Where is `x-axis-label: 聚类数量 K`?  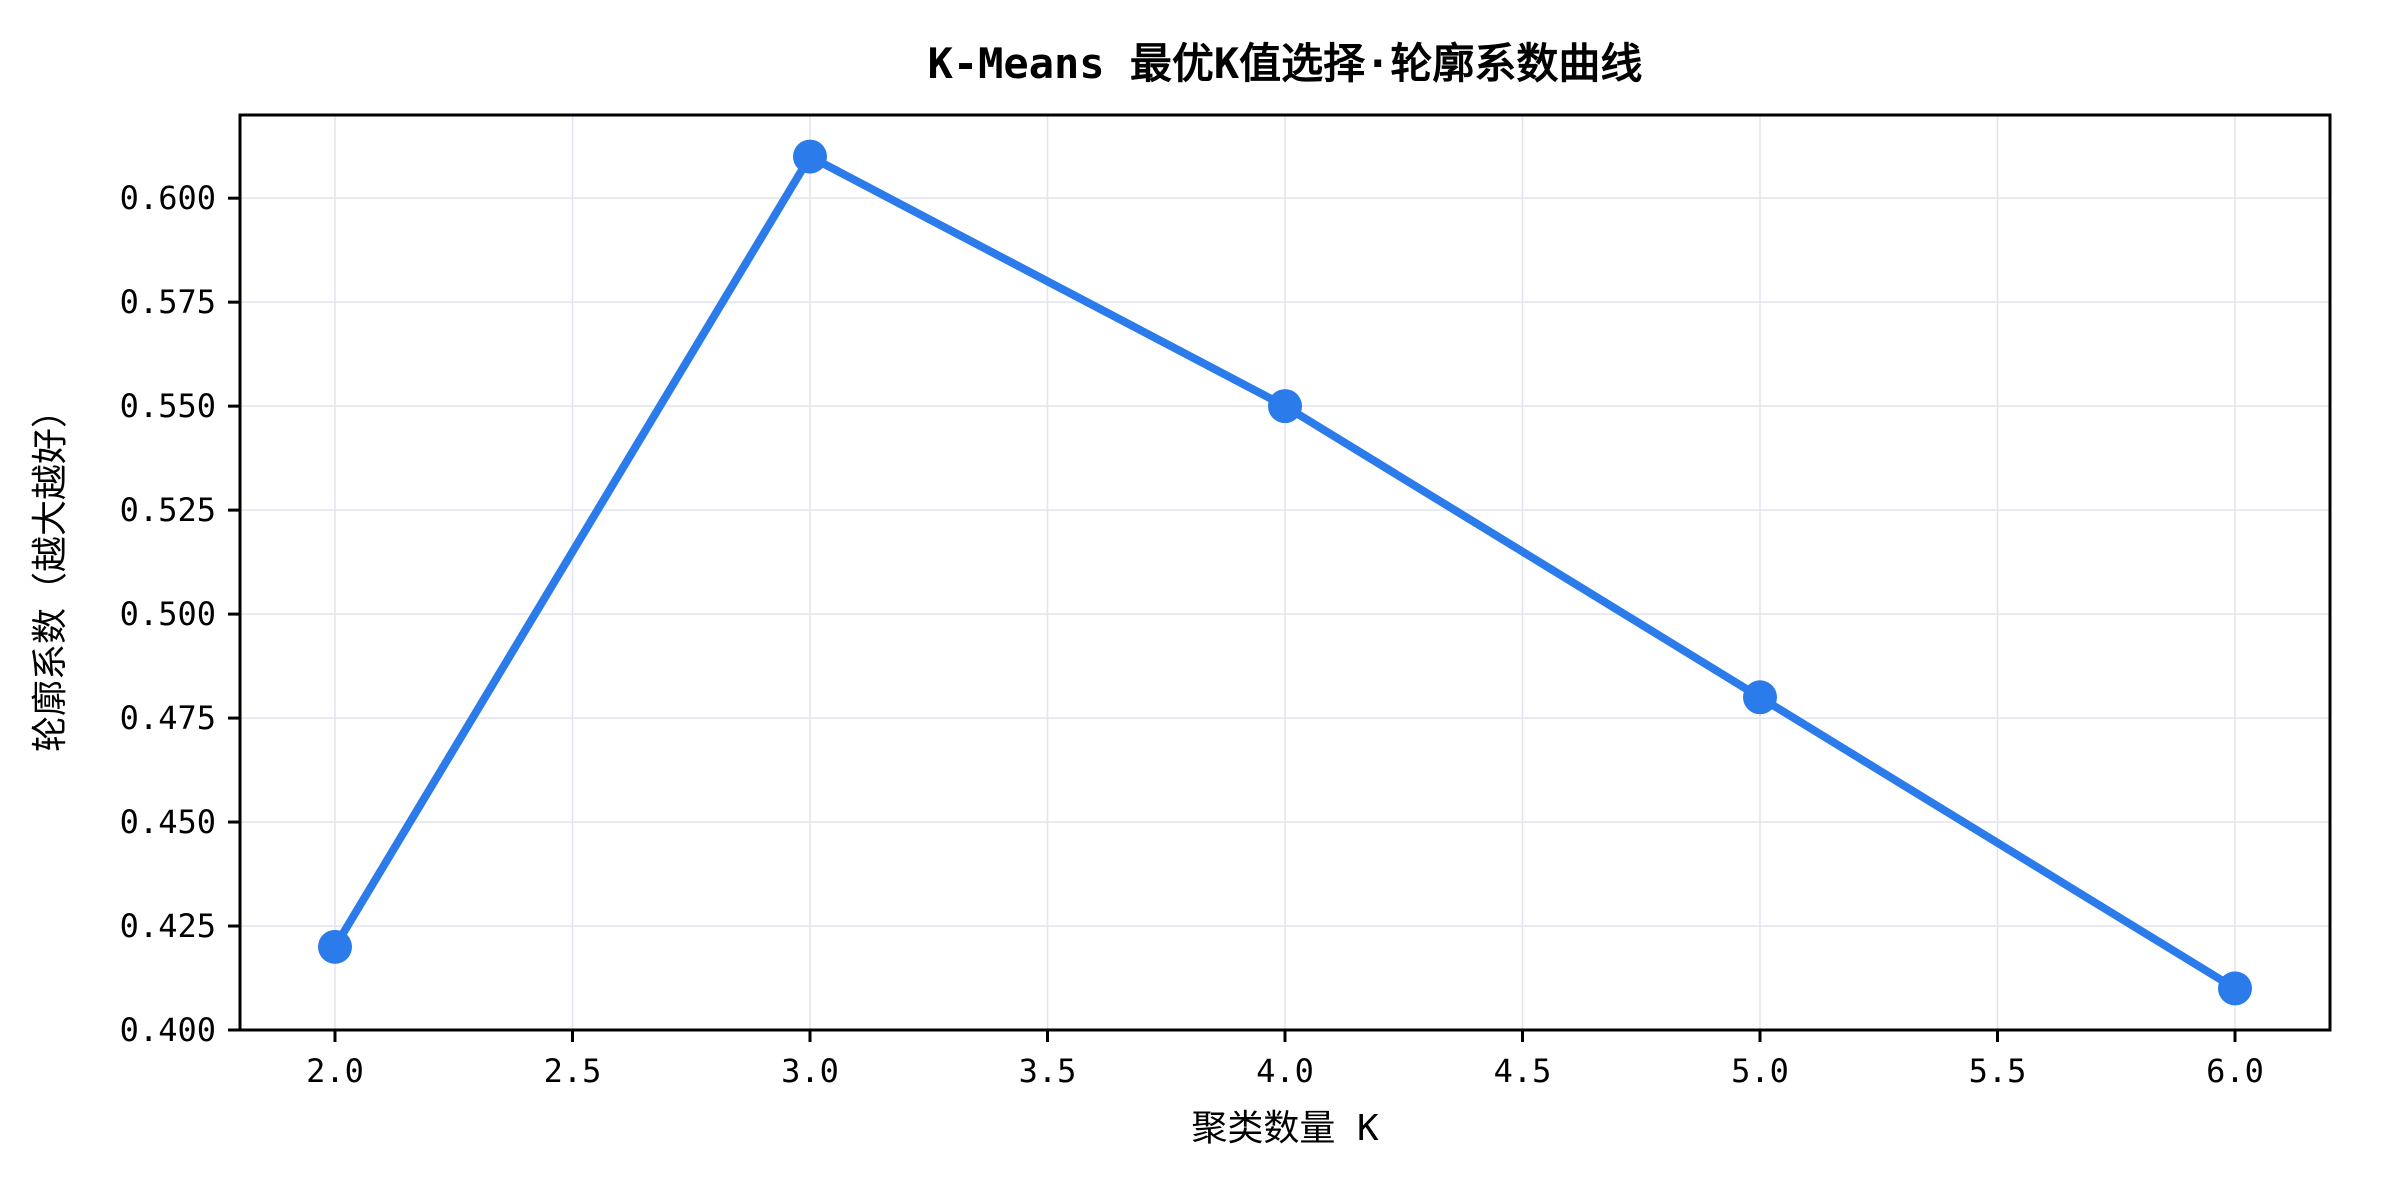 x-axis-label: 聚类数量 K is located at coordinates (1285, 1128).